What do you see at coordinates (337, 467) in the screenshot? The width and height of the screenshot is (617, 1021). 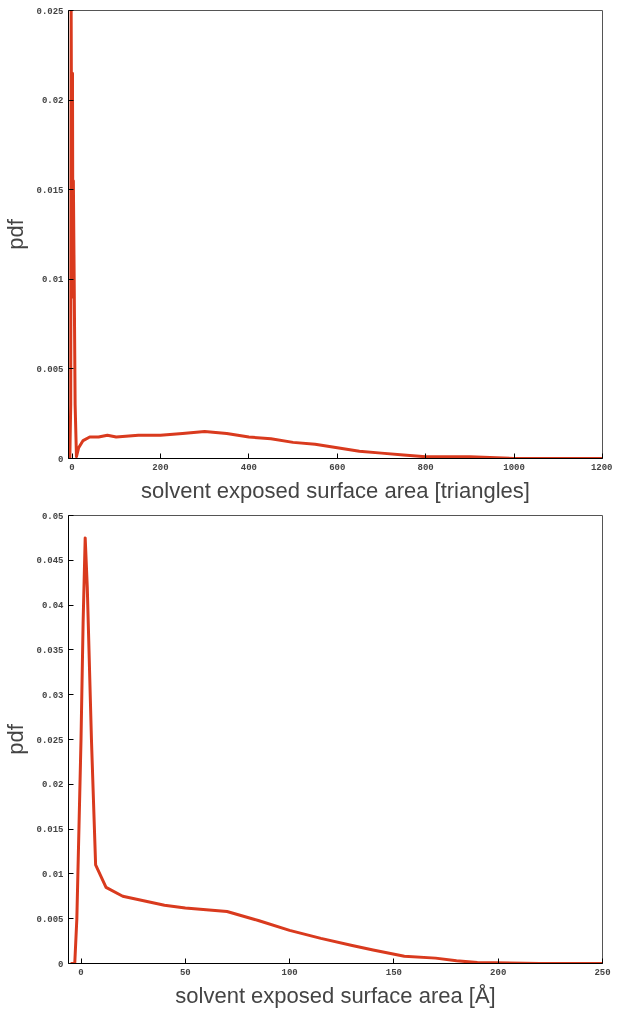 I see `x-tick-label: 600` at bounding box center [337, 467].